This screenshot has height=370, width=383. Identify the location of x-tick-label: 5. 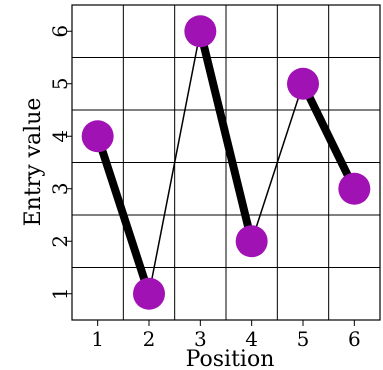
(303, 339).